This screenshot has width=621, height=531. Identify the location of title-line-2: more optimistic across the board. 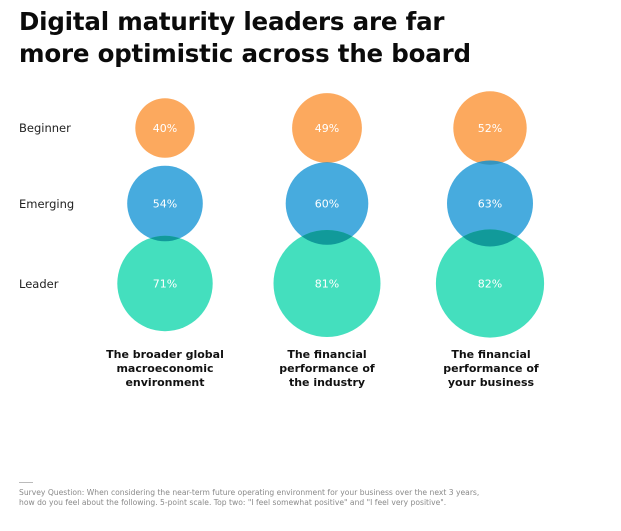
(245, 53).